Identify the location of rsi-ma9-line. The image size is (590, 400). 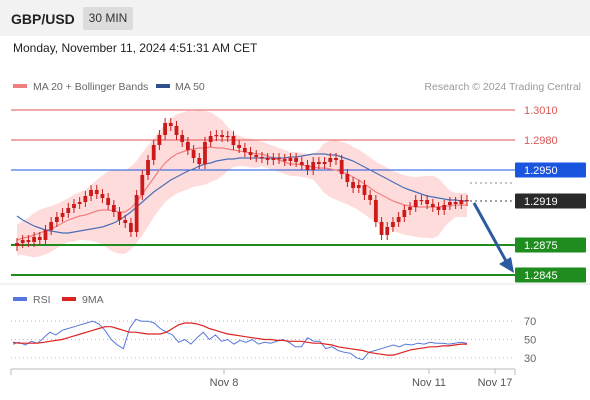
(239, 339).